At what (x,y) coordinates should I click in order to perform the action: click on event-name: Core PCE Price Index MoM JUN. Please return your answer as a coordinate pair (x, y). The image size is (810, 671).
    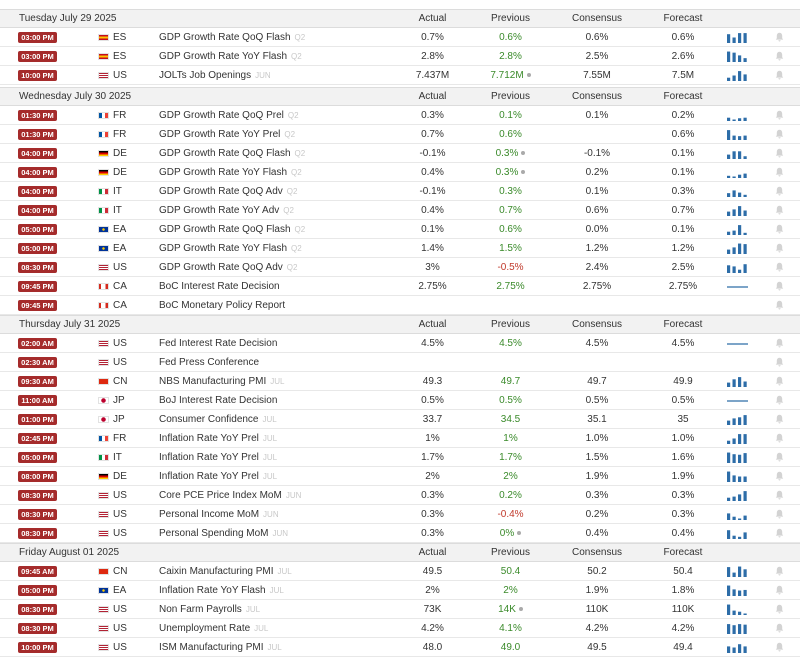
    Looking at the image, I should click on (230, 495).